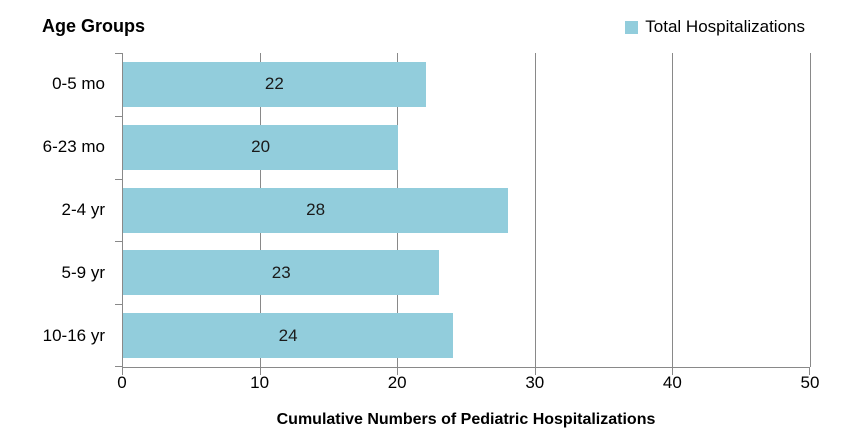  I want to click on bar: 28, so click(316, 210).